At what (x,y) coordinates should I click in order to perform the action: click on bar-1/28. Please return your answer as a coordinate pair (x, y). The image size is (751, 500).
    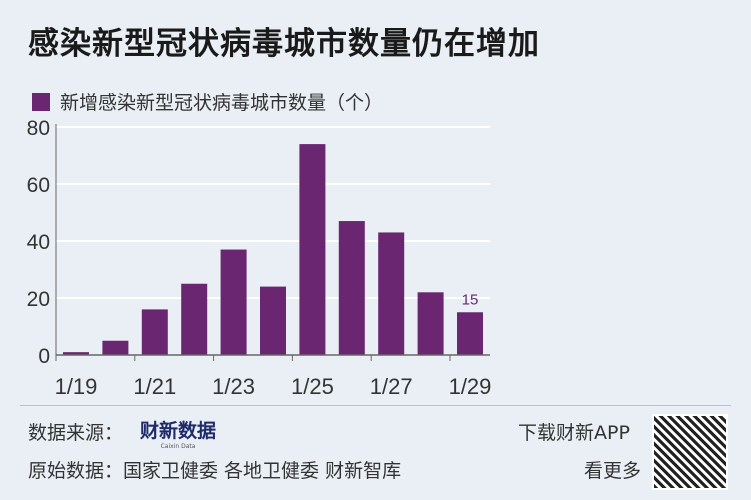
    Looking at the image, I should click on (430, 323).